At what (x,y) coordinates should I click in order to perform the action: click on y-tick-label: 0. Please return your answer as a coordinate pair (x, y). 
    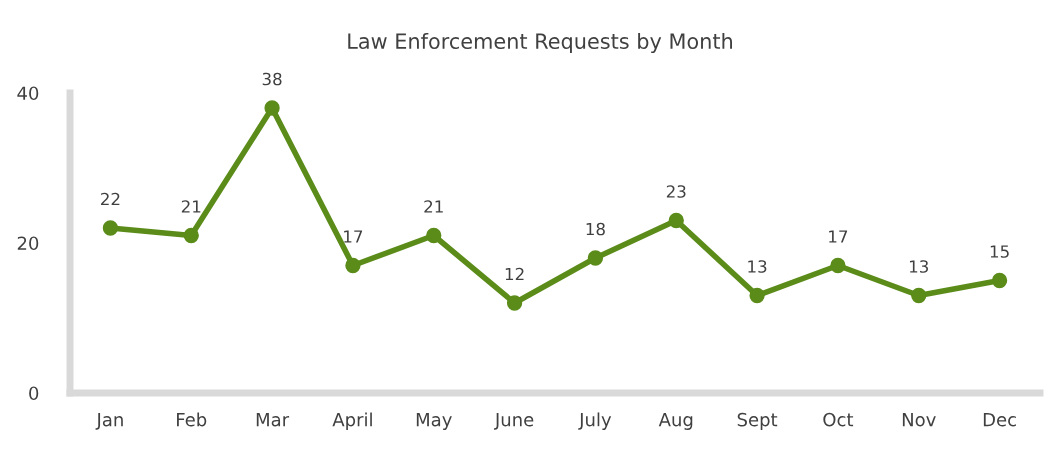
    Looking at the image, I should click on (34, 393).